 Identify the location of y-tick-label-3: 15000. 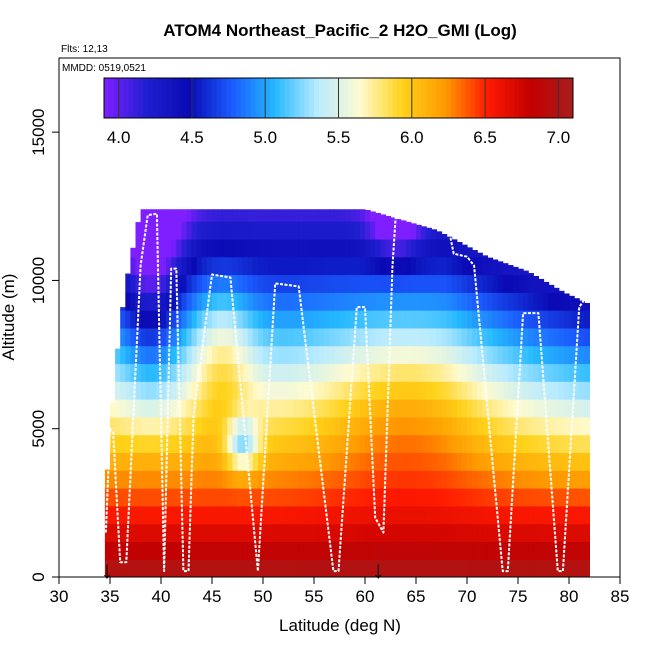
(38, 132).